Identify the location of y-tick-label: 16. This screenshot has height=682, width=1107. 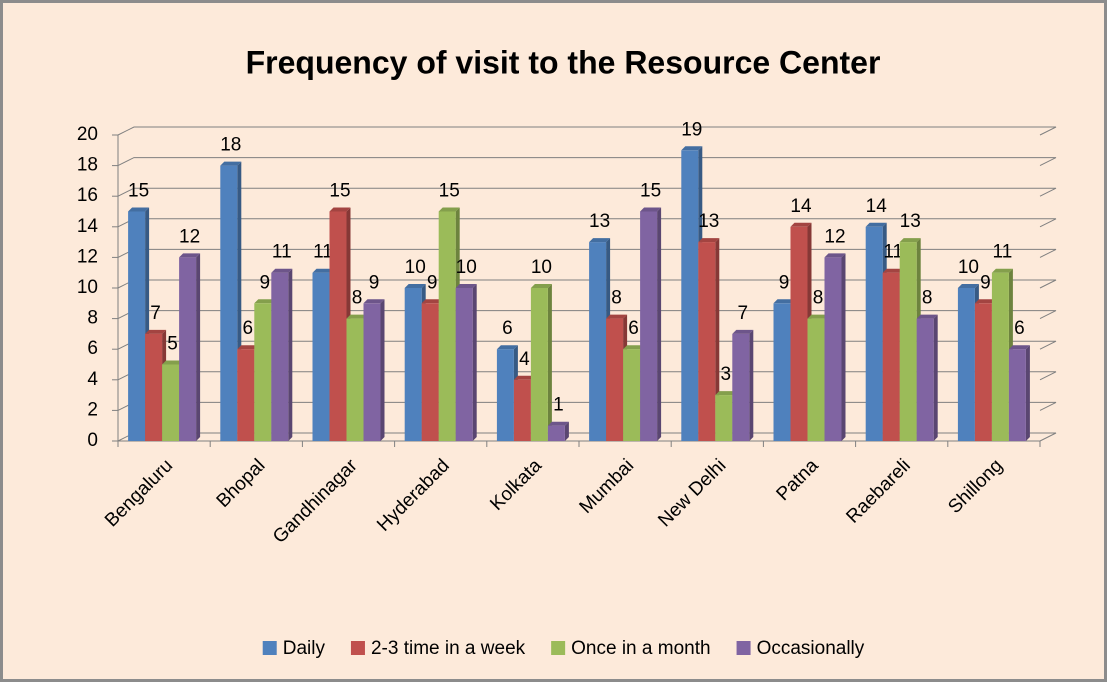
(87, 195).